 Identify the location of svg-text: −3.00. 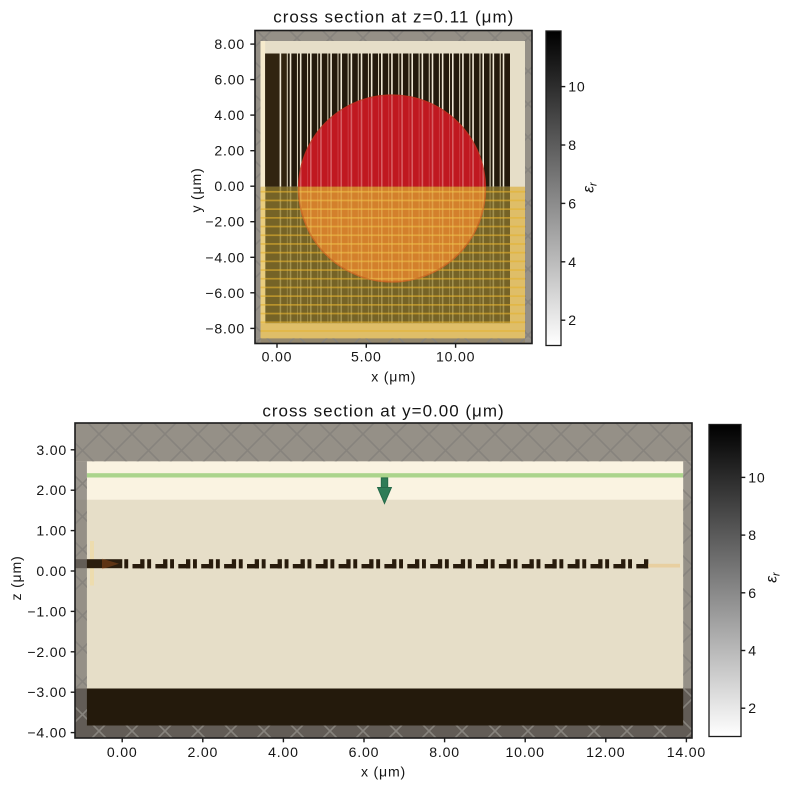
(47, 692).